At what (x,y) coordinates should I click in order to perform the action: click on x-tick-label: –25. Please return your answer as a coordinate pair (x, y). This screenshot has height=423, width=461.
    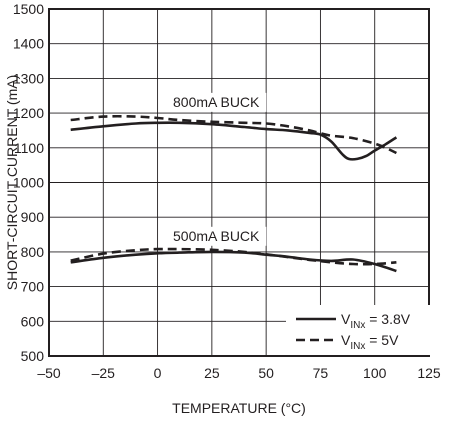
    Looking at the image, I should click on (104, 373).